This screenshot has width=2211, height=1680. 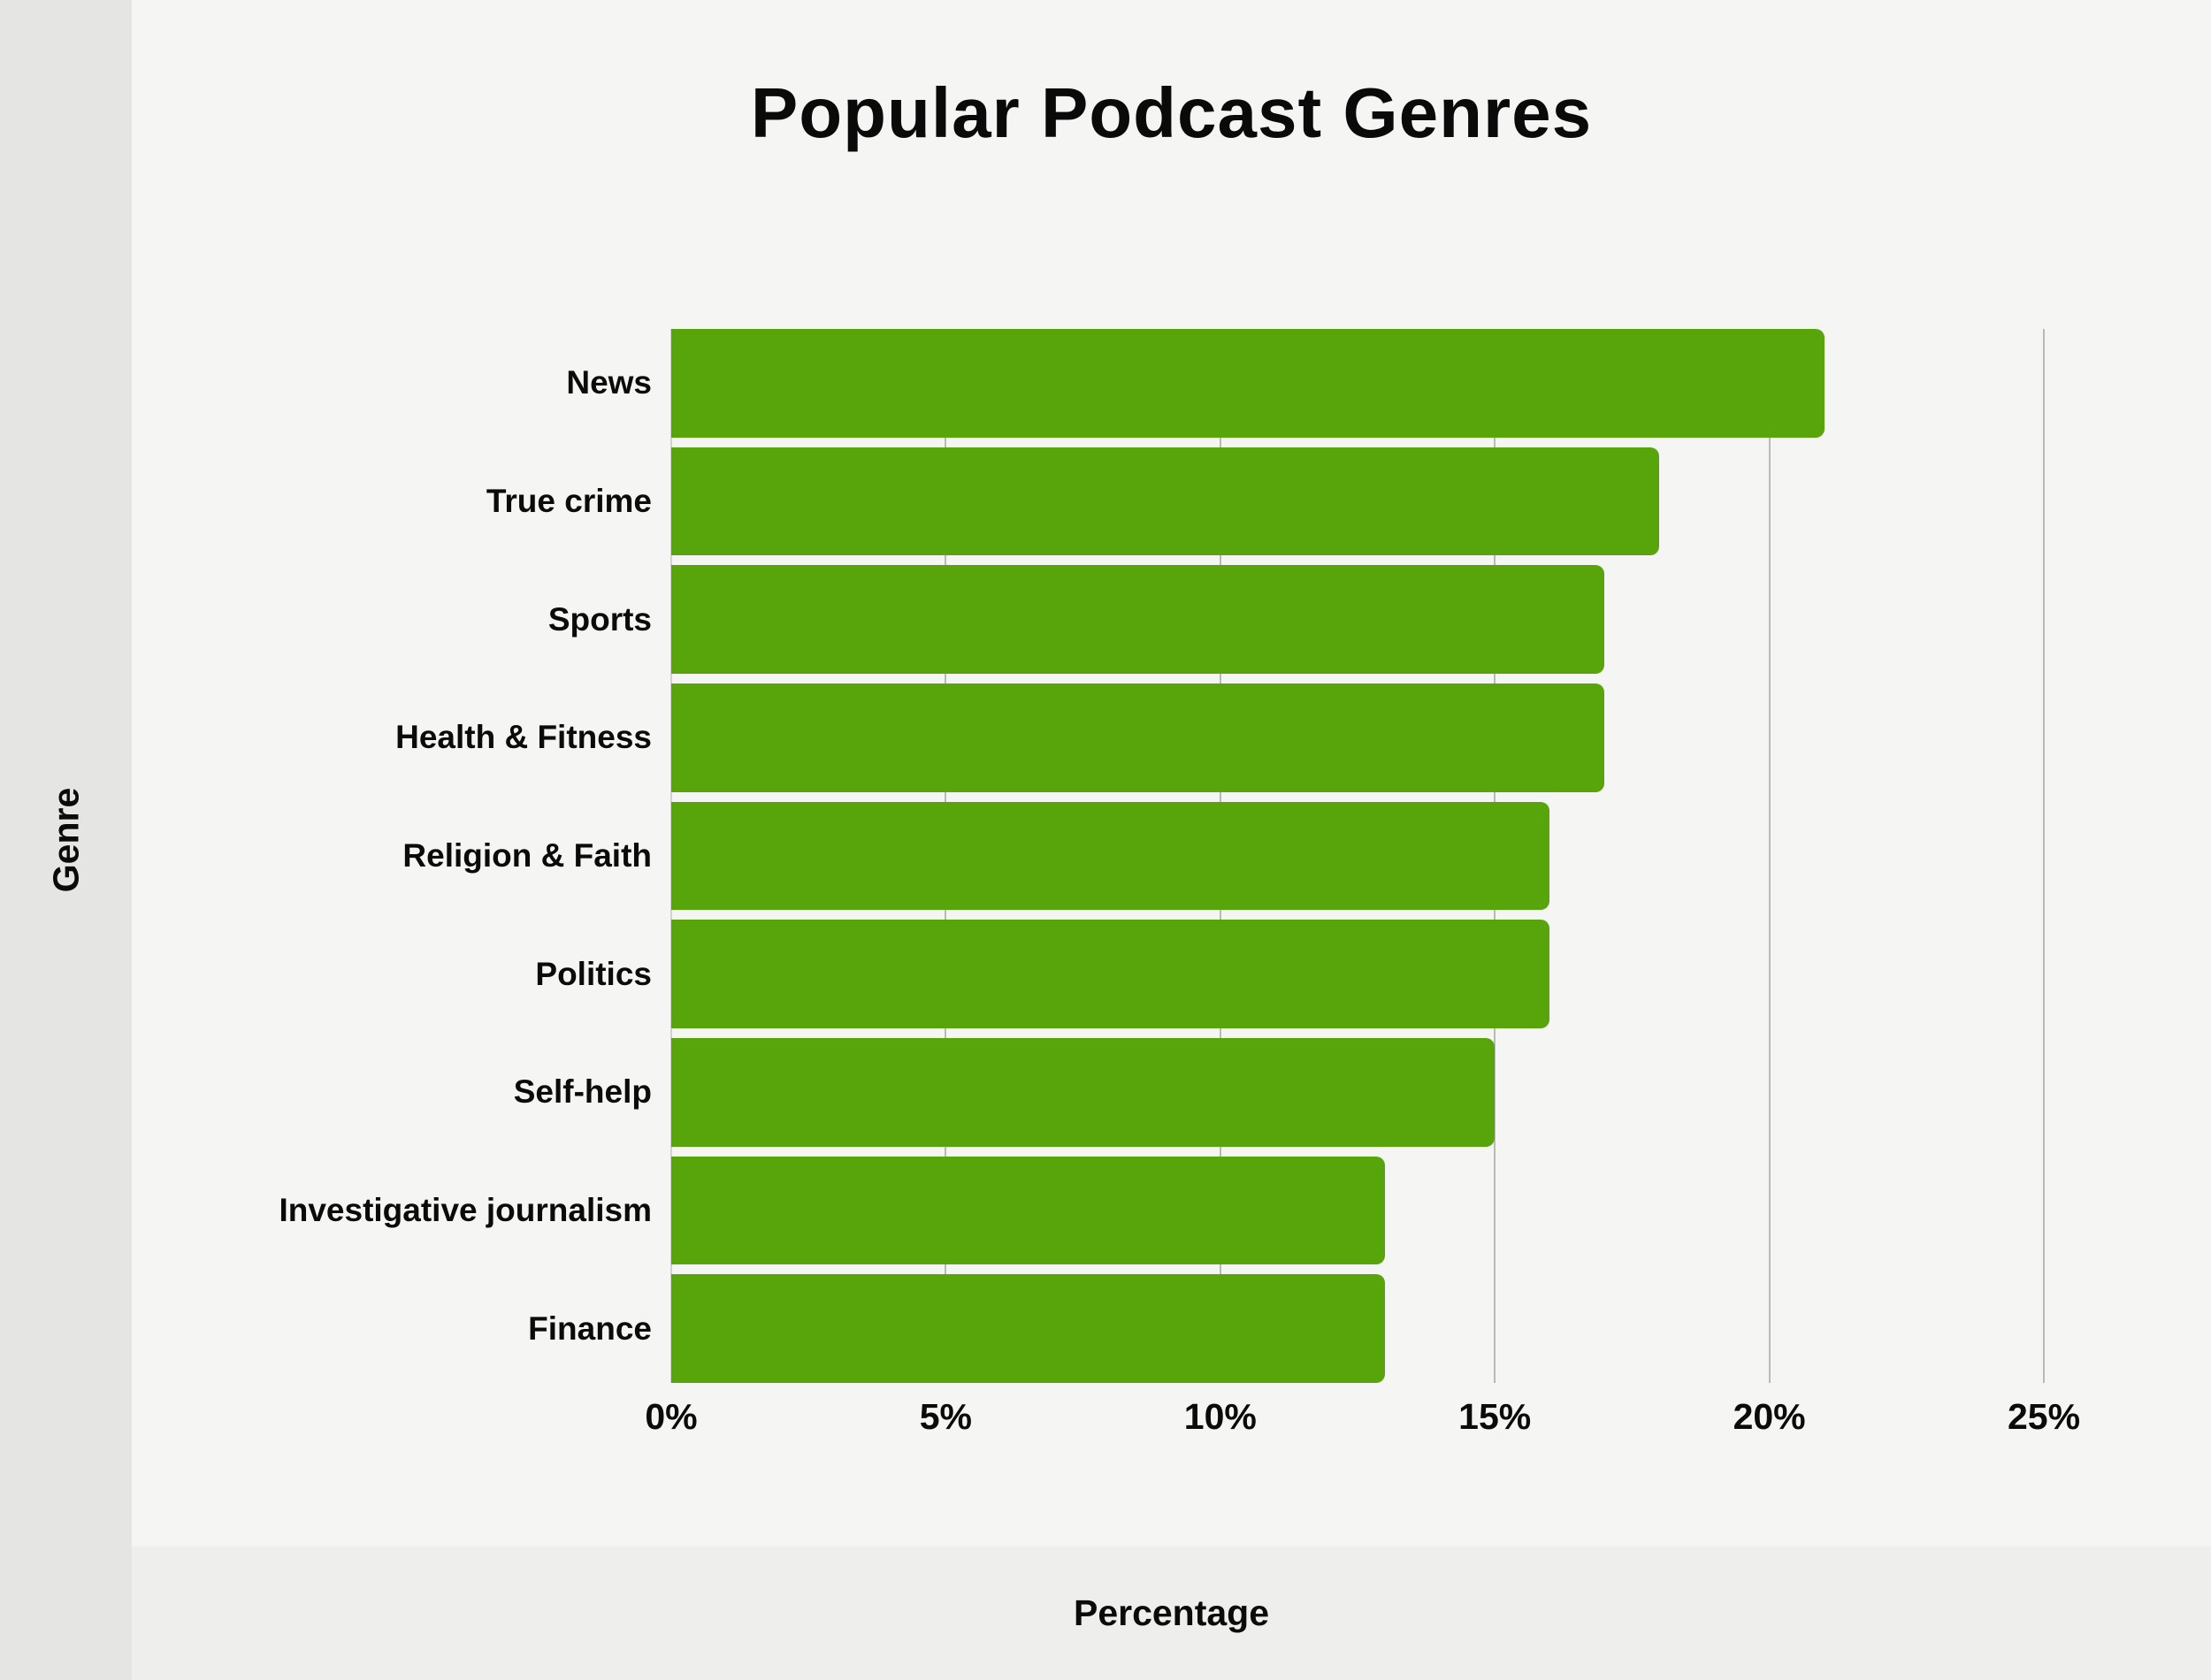 I want to click on x-tick-label: 25%, so click(x=2044, y=1416).